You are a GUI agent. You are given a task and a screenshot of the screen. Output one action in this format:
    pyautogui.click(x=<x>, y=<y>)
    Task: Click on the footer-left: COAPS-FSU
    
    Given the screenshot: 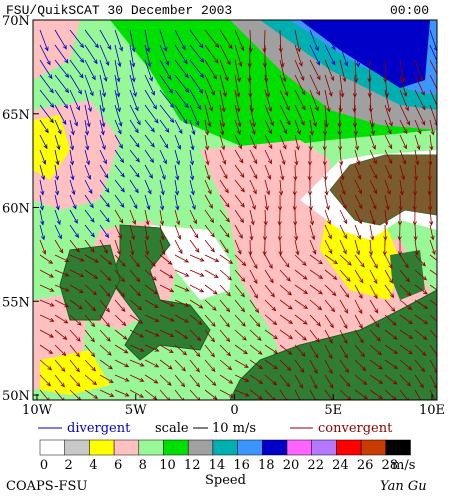 What is the action you would take?
    pyautogui.click(x=46, y=486)
    